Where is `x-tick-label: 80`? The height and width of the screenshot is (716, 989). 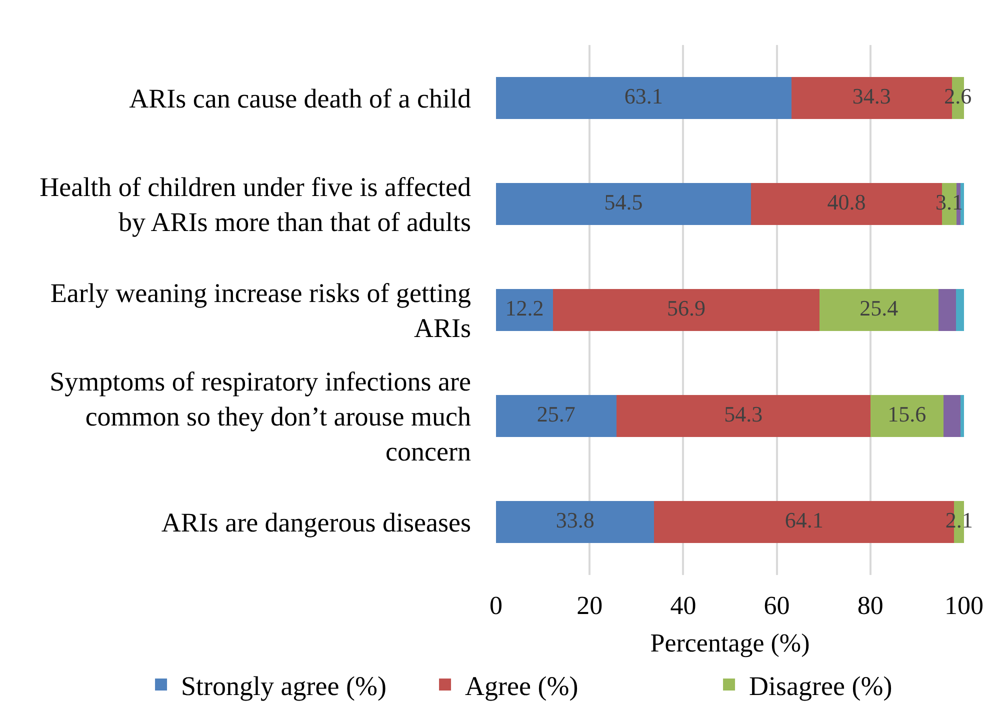
x-tick-label: 80 is located at coordinates (870, 605).